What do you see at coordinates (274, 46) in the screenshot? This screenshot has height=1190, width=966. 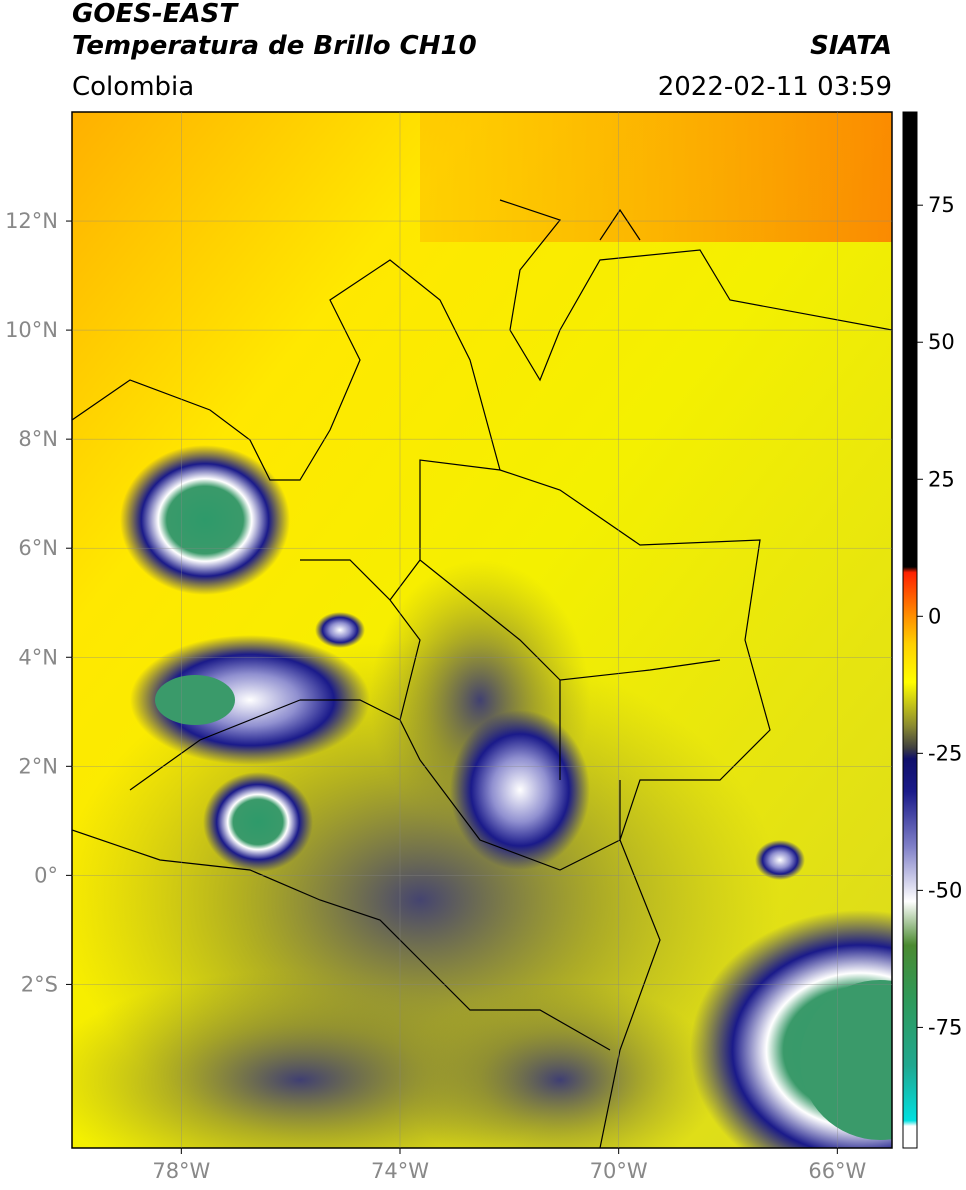 I see `subtitle: Temperatura de Brillo CH10` at bounding box center [274, 46].